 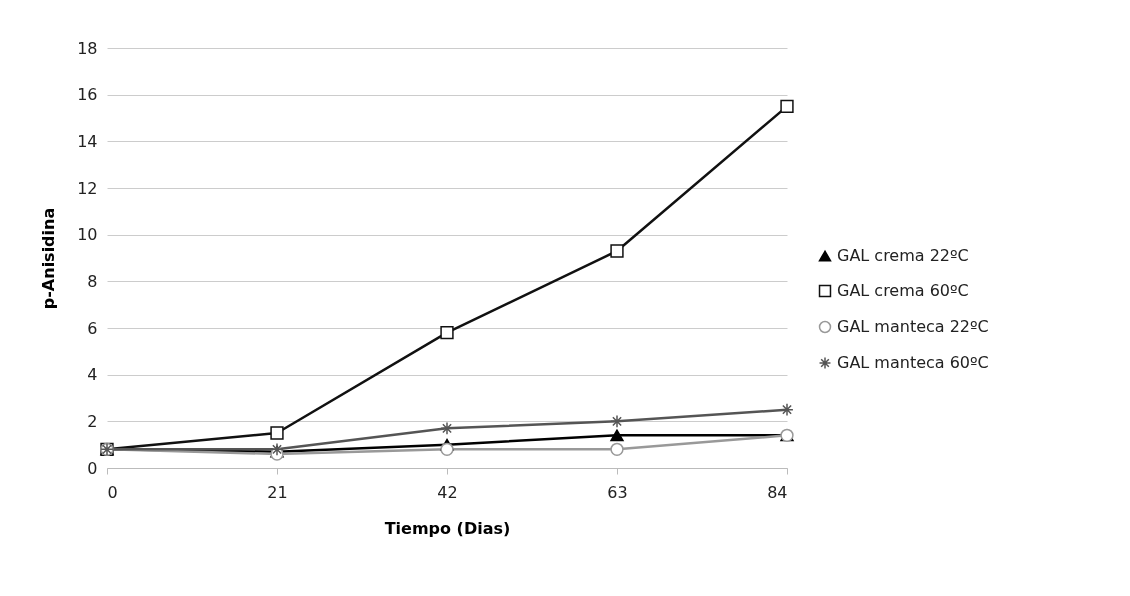 What do you see at coordinates (617, 492) in the screenshot?
I see `x-tick-label: 63` at bounding box center [617, 492].